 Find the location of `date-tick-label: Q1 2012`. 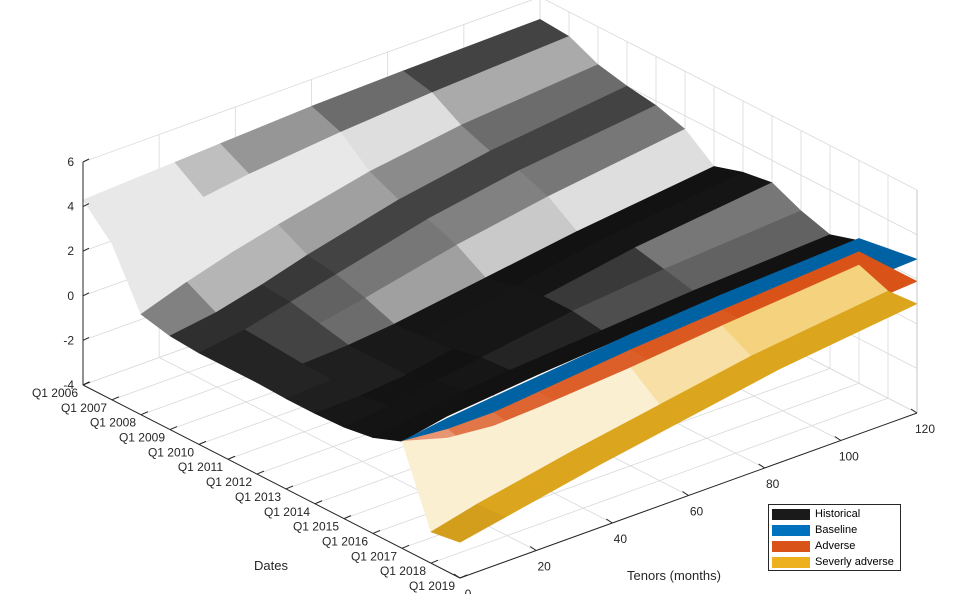

date-tick-label: Q1 2012 is located at coordinates (229, 482).